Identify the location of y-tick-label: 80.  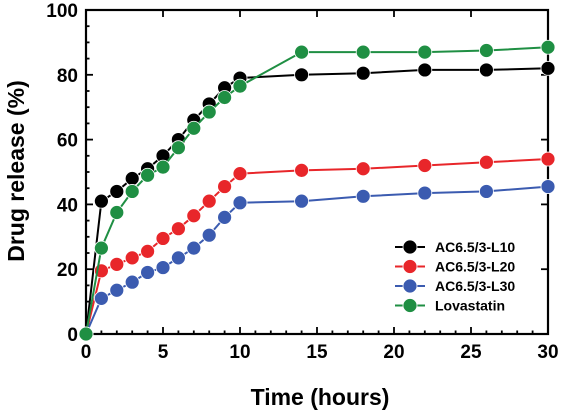
(67, 76).